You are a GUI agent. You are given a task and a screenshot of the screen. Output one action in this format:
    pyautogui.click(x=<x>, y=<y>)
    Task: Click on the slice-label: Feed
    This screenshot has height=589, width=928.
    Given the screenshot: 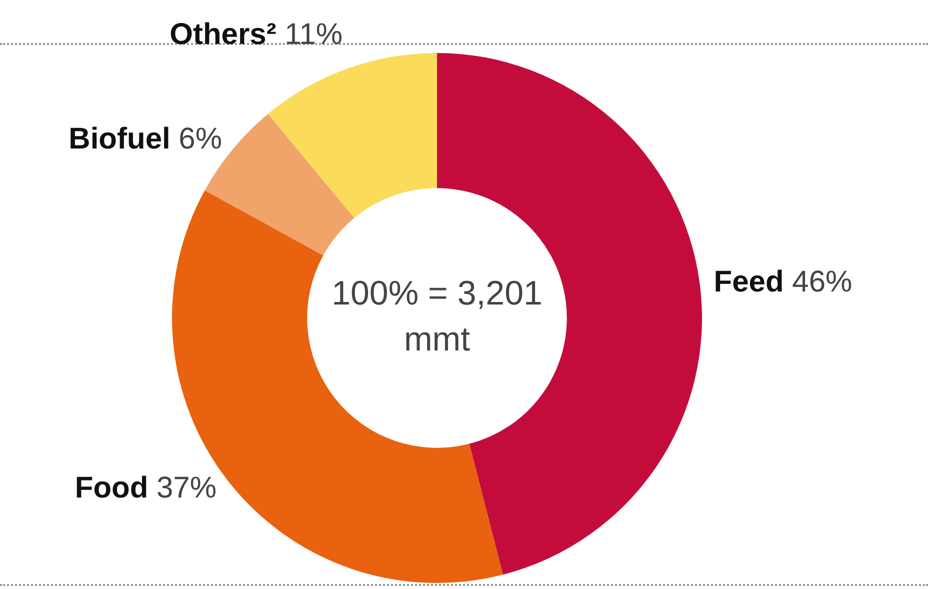 What is the action you would take?
    pyautogui.click(x=749, y=281)
    